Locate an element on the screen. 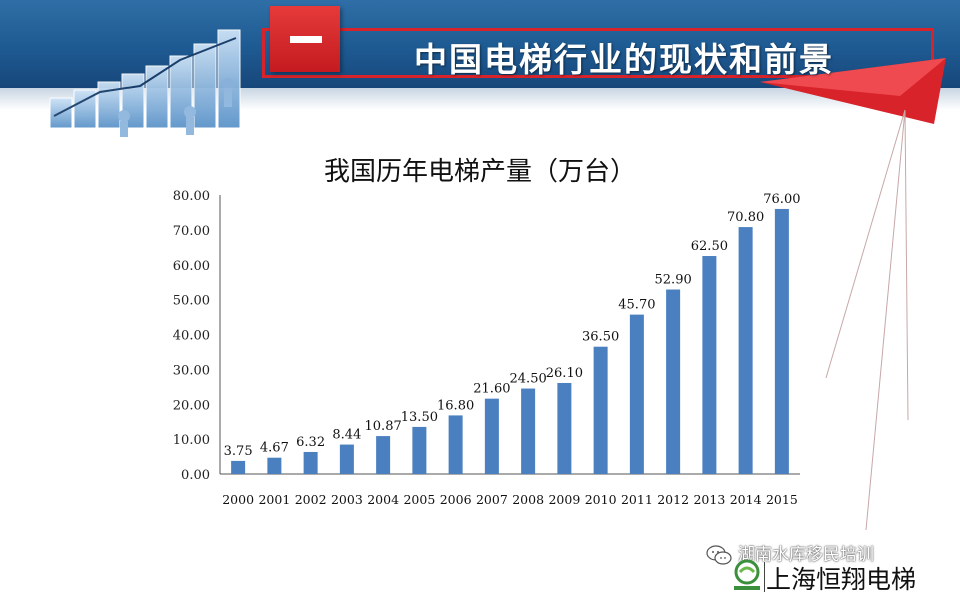 The image size is (960, 600). x-tick-label: 2003 is located at coordinates (347, 499).